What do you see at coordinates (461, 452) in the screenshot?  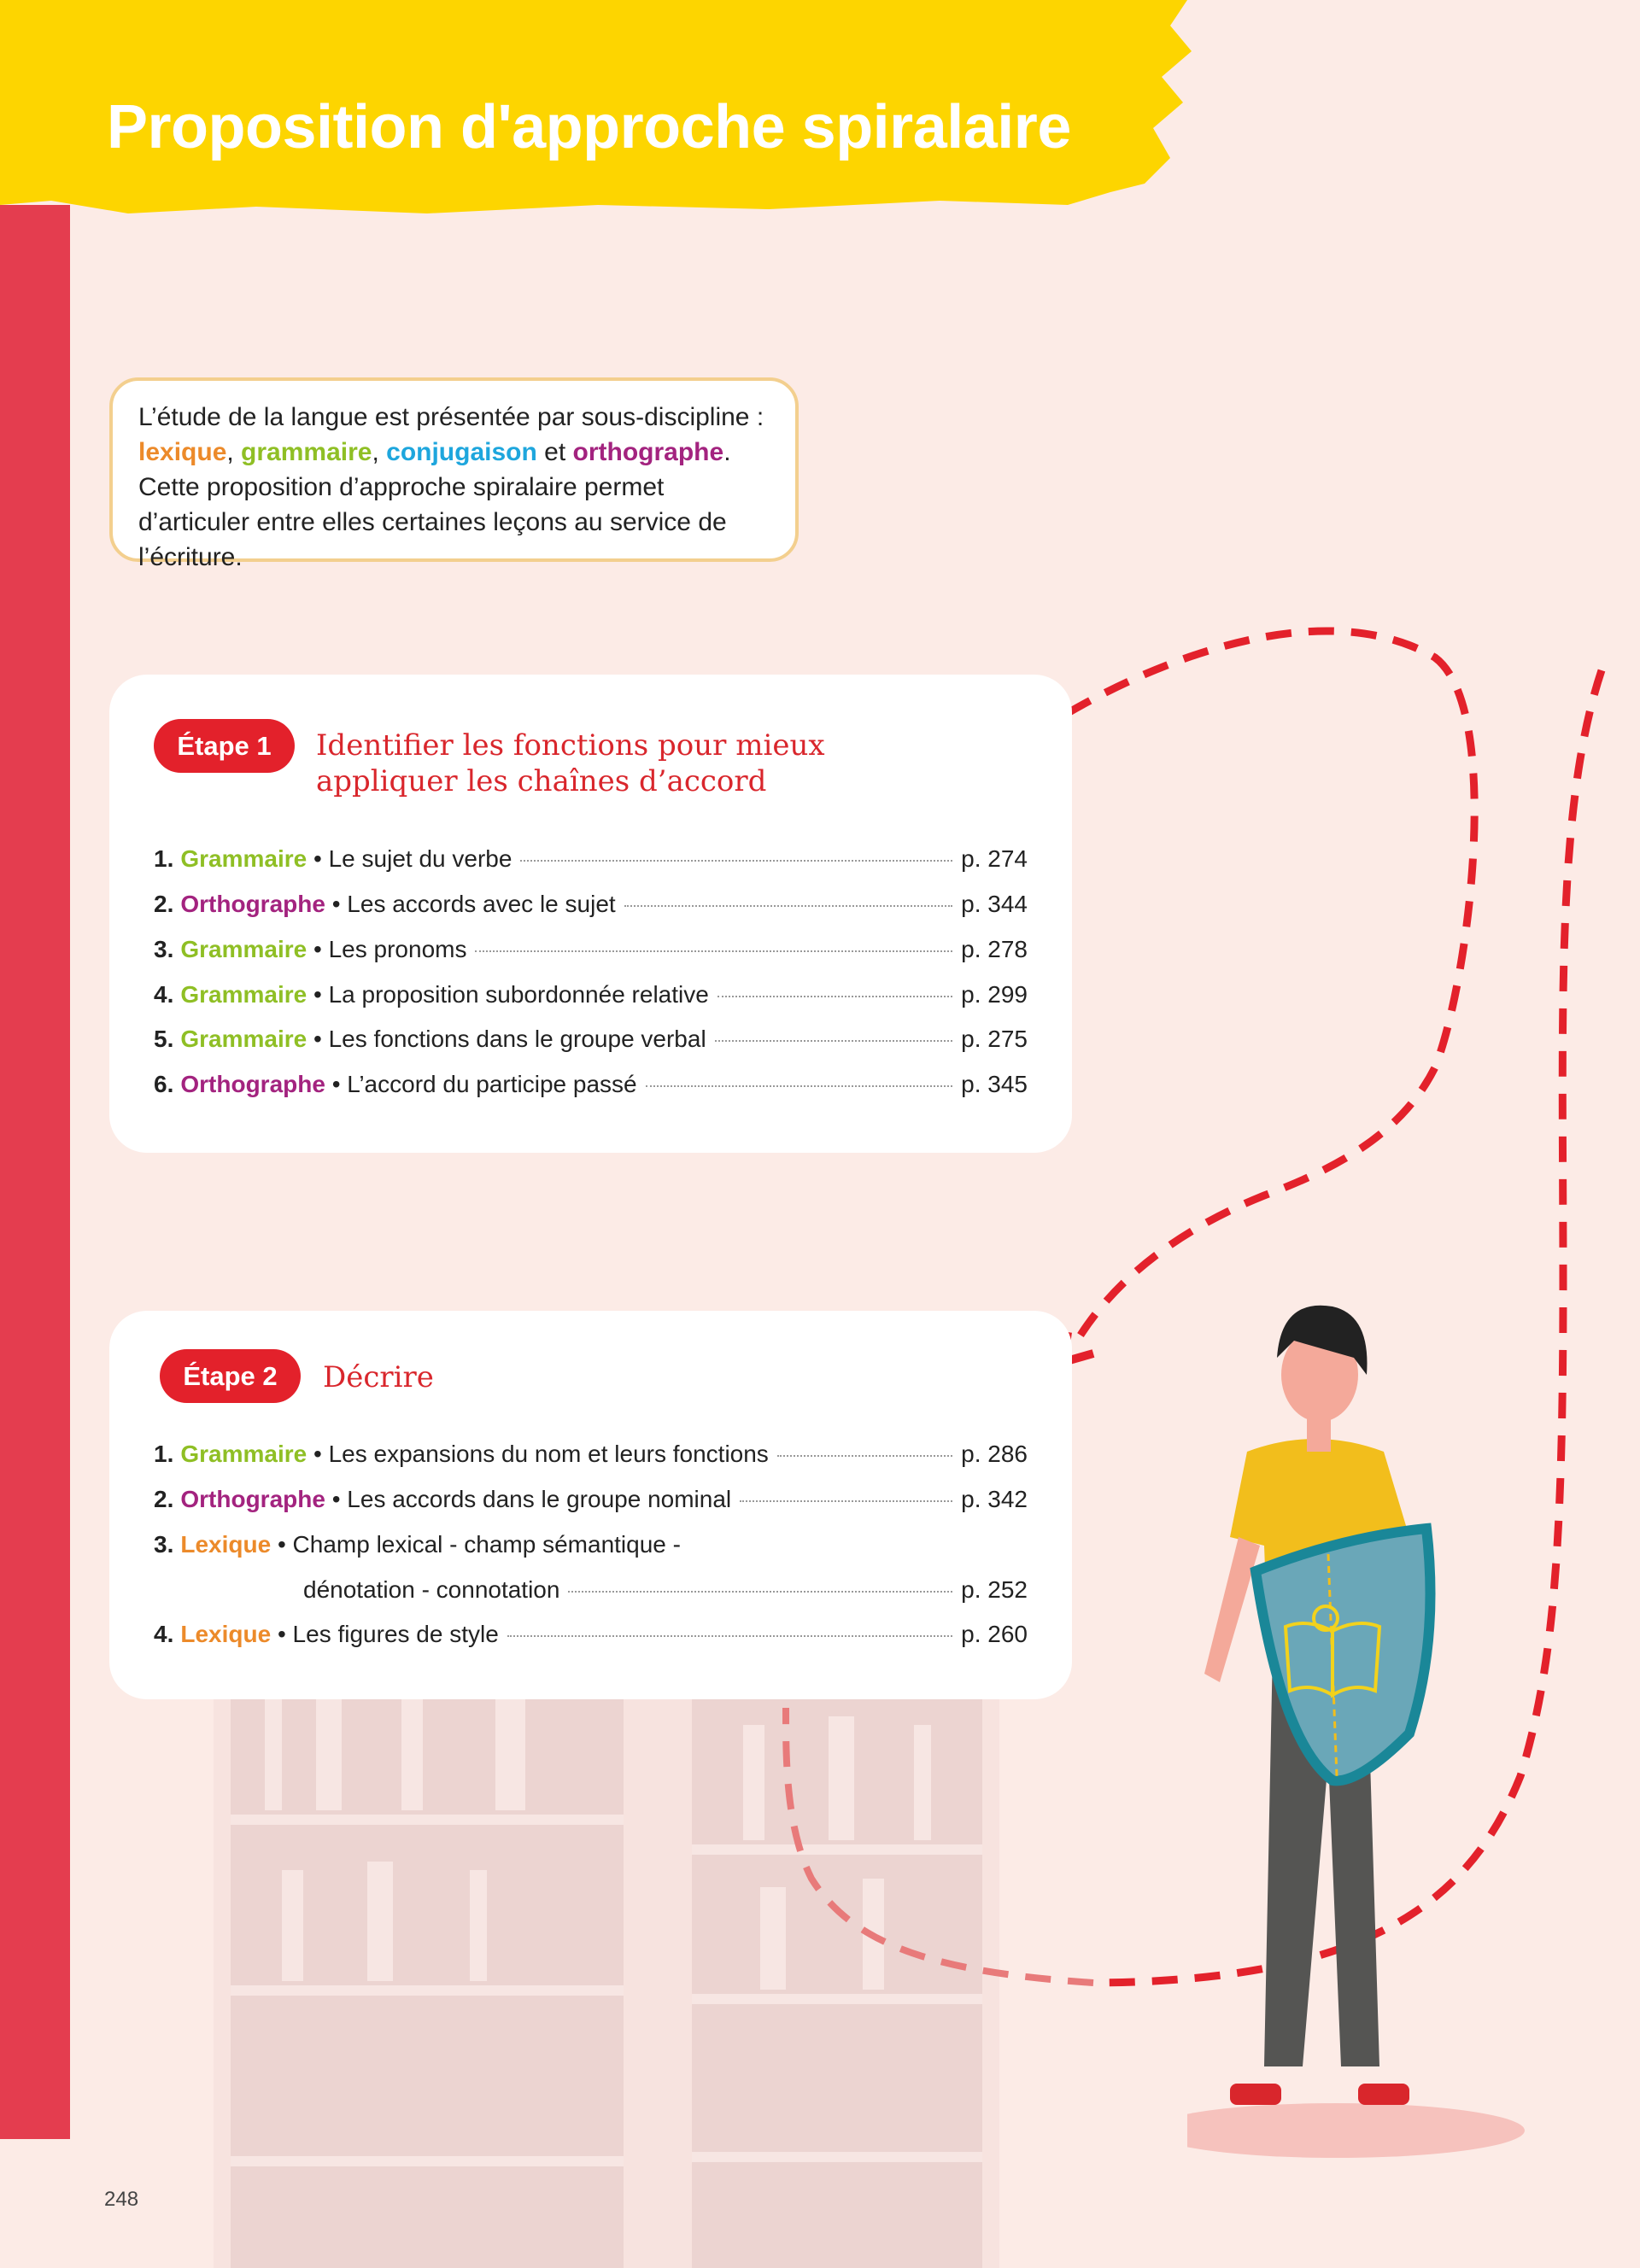 I see `term-conjugaison: conjugaison` at bounding box center [461, 452].